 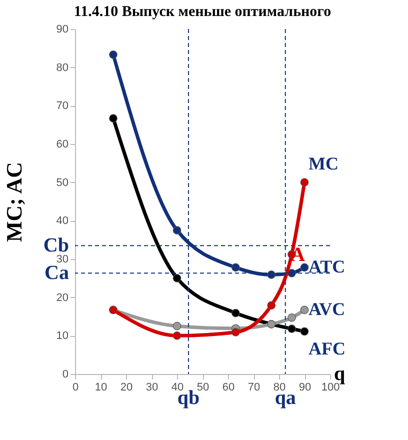 What do you see at coordinates (305, 388) in the screenshot?
I see `x-tick-label: 90` at bounding box center [305, 388].